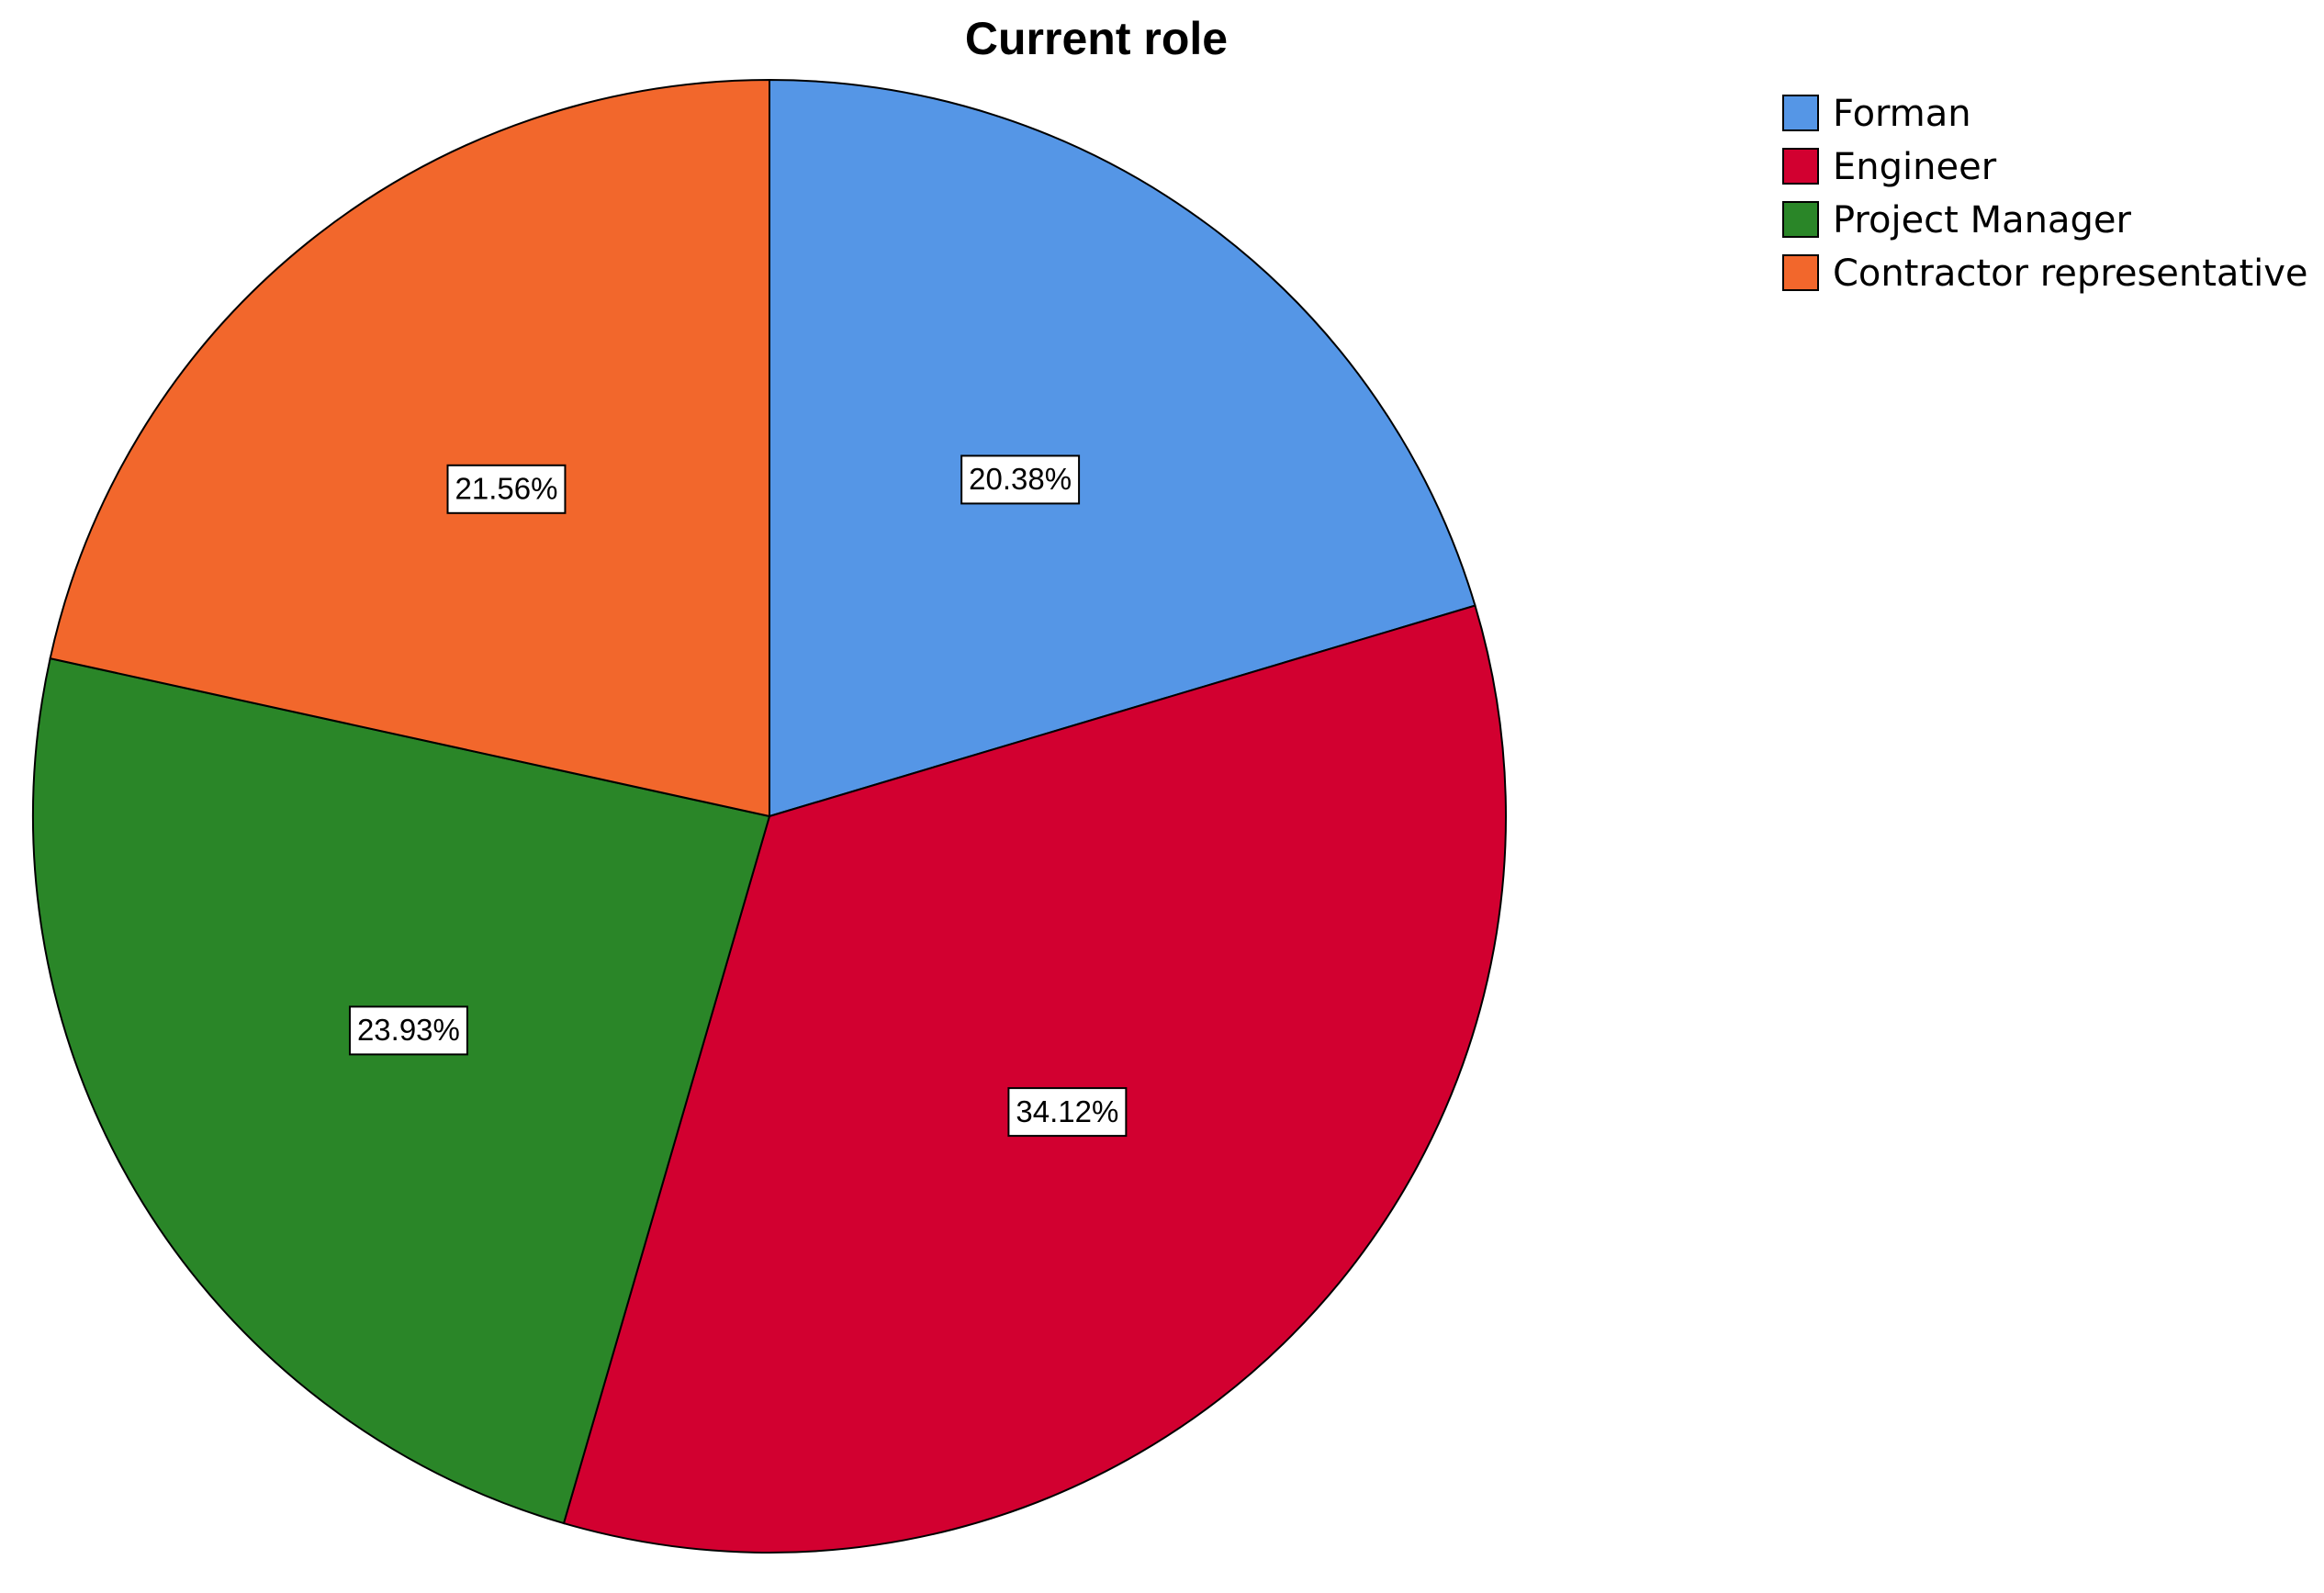  I want to click on value-label: 34.12%, so click(1067, 1111).